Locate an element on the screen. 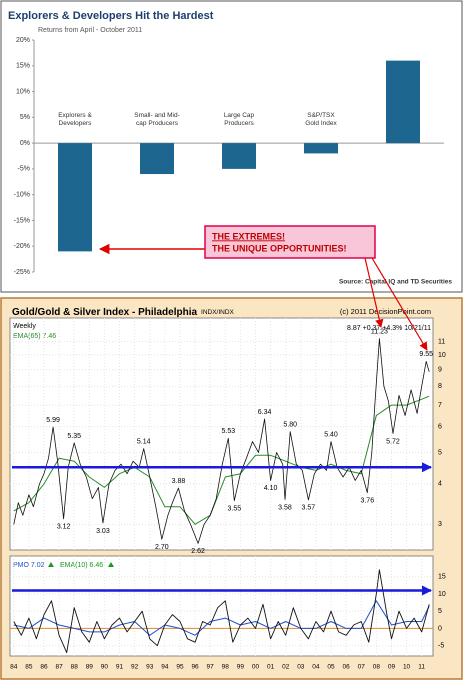  price-annotation: 3.12 is located at coordinates (64, 527).